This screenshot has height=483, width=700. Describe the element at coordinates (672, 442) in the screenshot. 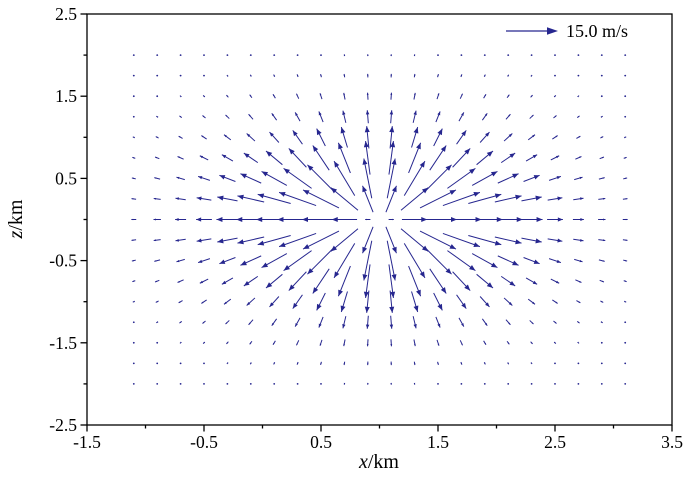

I see `x-tick-label: 3.5` at that location.